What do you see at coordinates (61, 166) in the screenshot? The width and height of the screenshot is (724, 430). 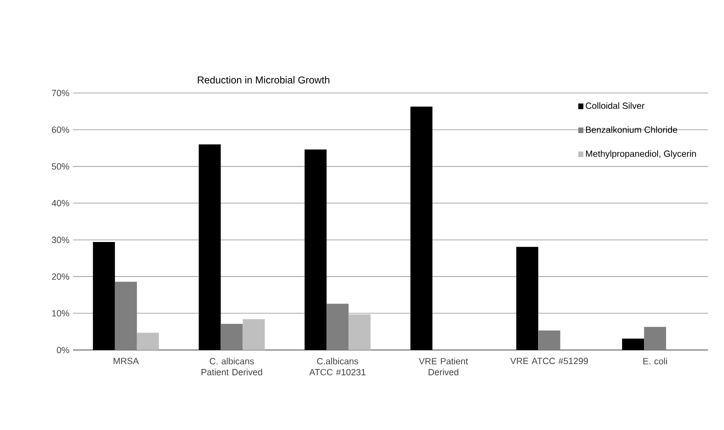 I see `y-tick-label: 50%` at bounding box center [61, 166].